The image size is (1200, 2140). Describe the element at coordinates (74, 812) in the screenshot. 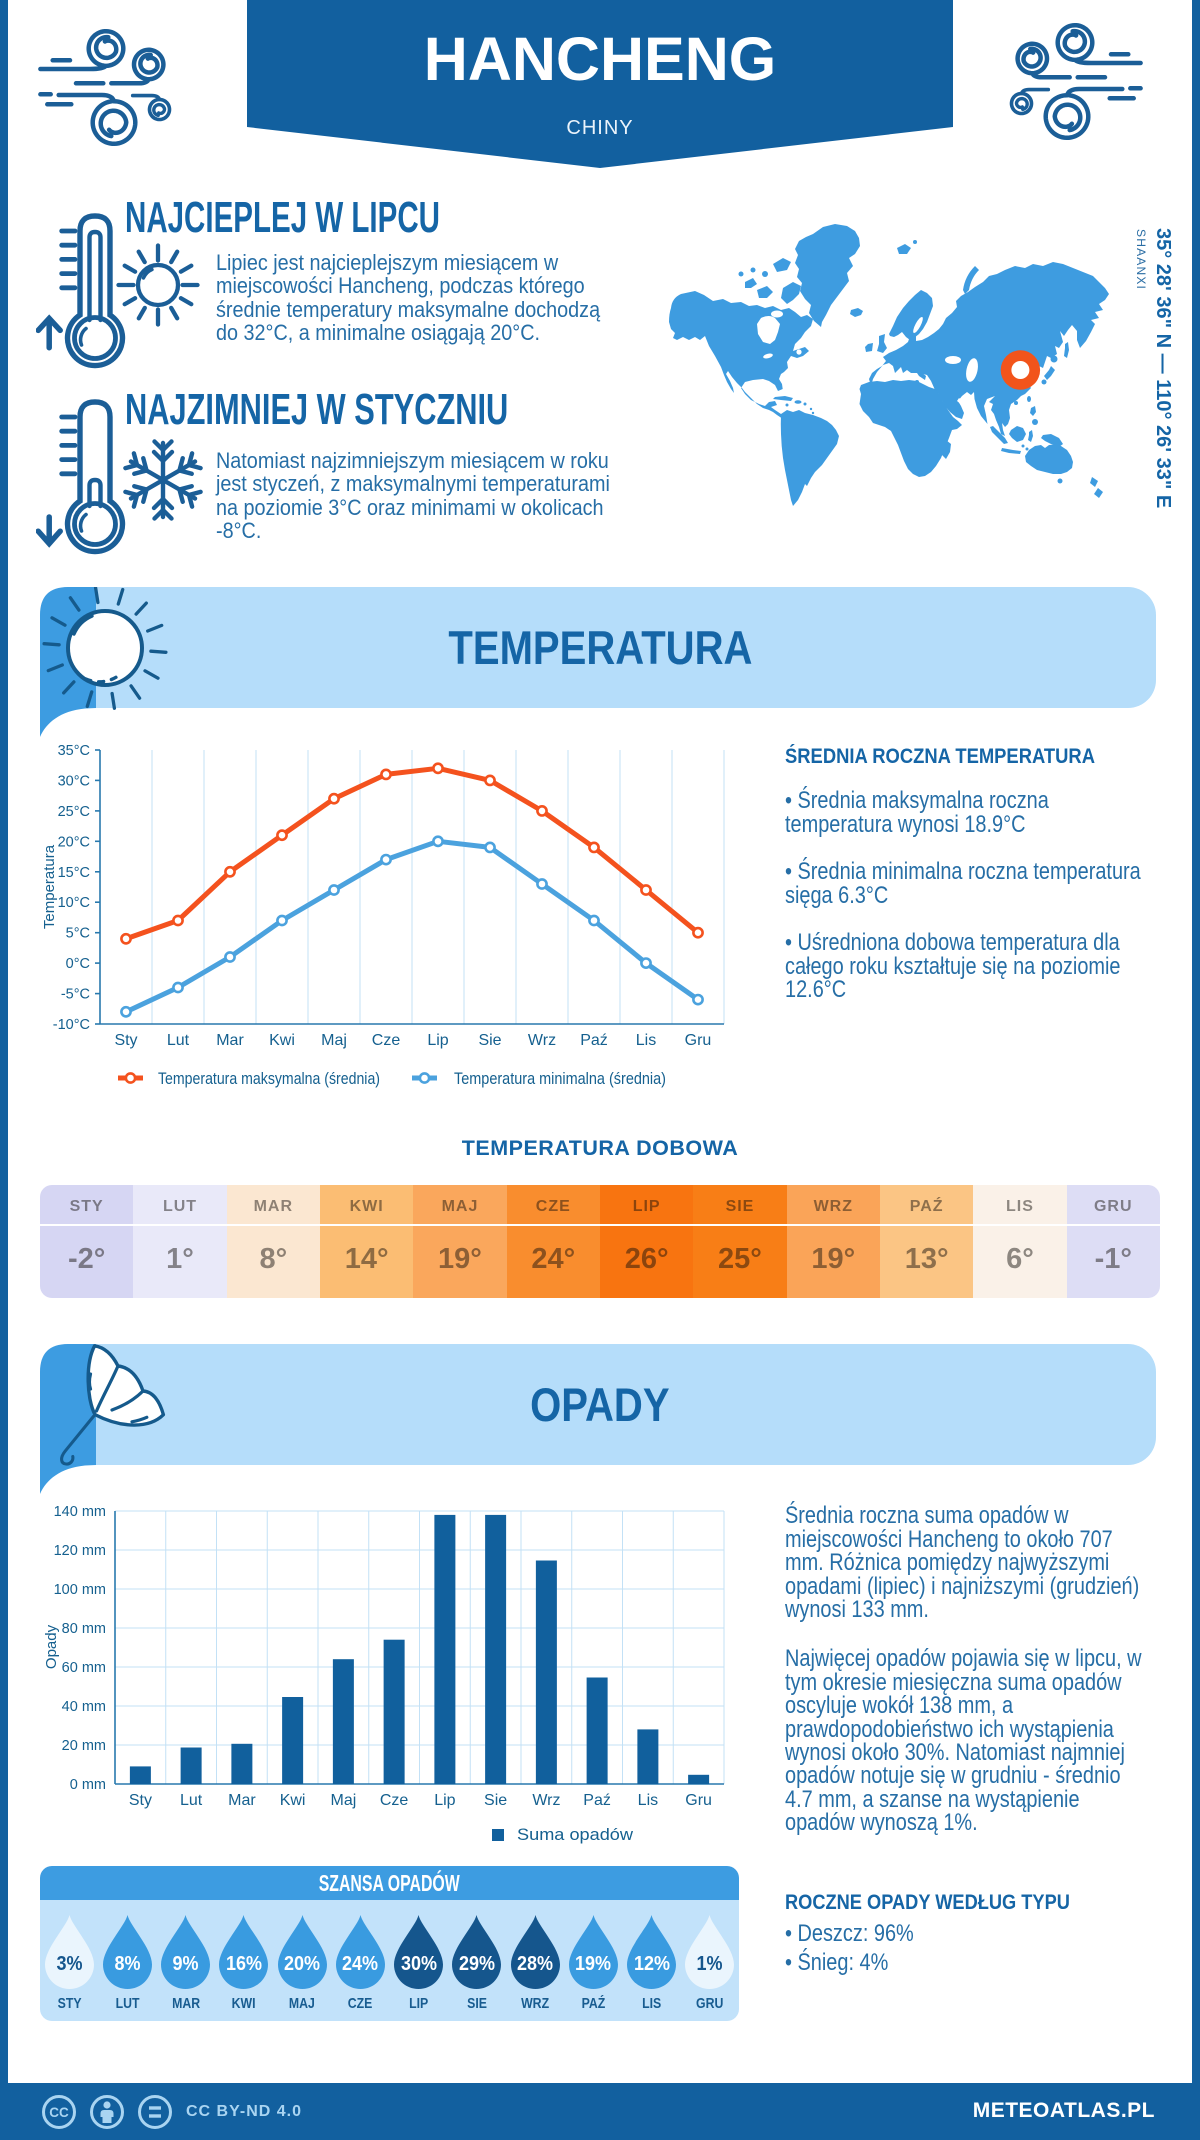

I see `svg-text: 25°C` at that location.